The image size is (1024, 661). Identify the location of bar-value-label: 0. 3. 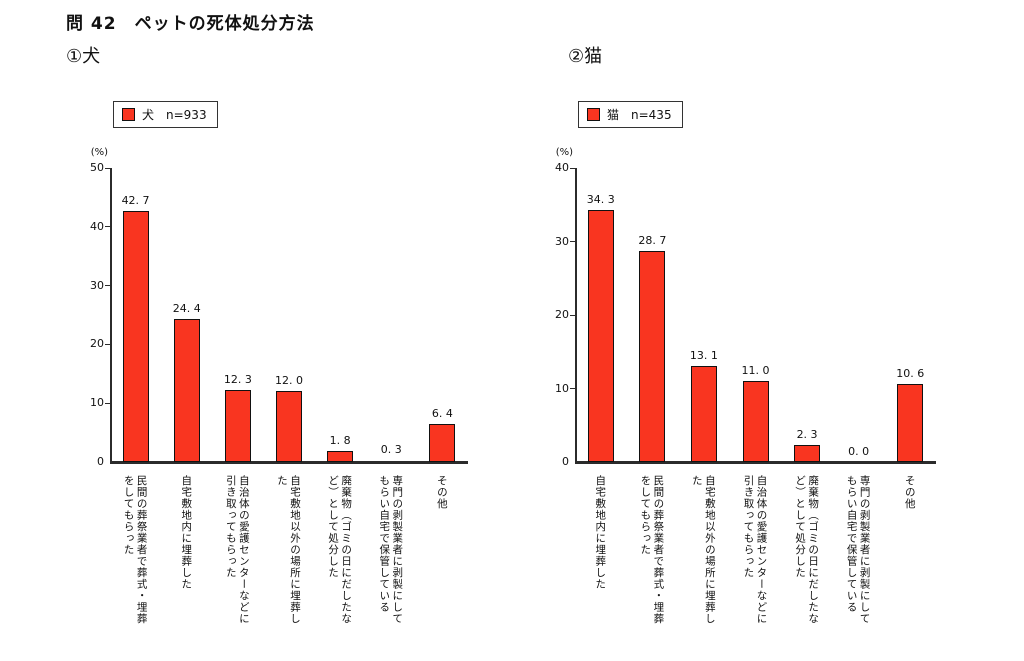
(391, 450).